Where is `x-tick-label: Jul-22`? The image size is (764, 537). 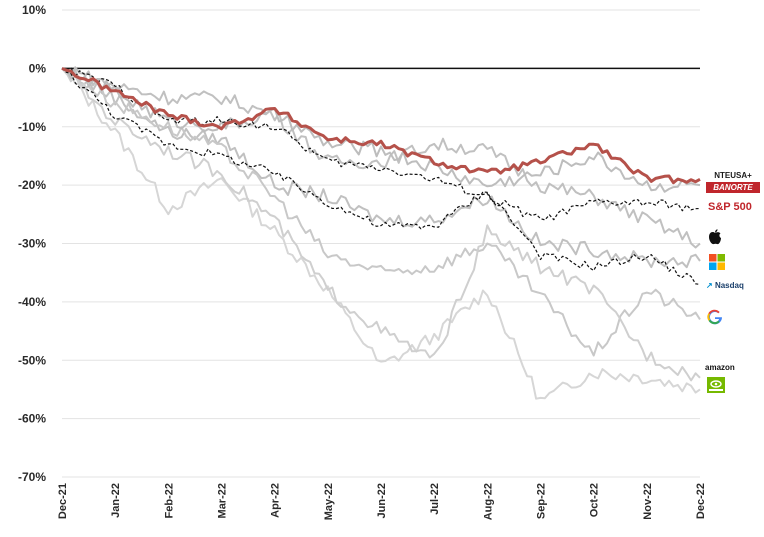 x-tick-label: Jul-22 is located at coordinates (435, 499).